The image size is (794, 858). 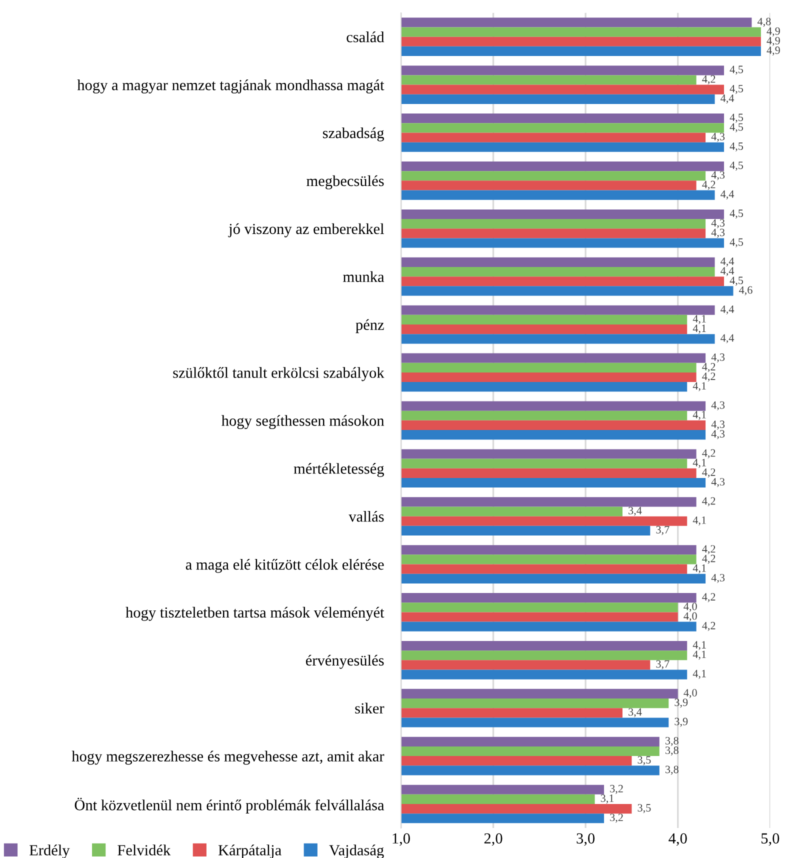 I want to click on y-tick-label: szabadság, so click(x=353, y=134).